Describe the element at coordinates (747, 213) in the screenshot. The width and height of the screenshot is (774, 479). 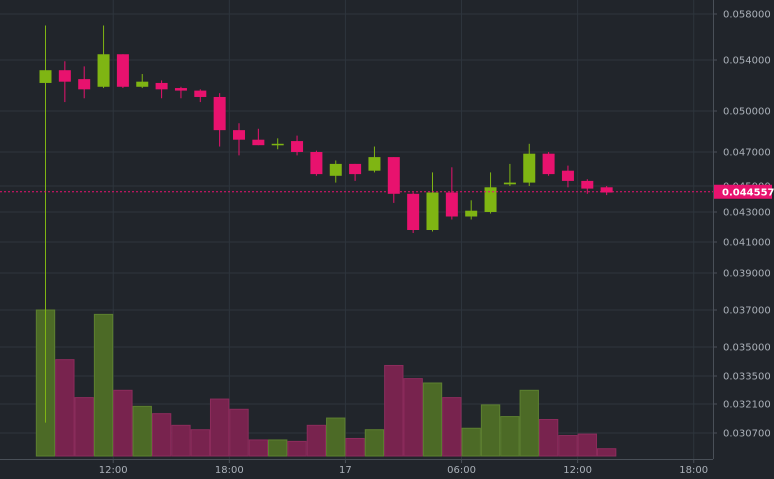
I see `price-tick-label: 0.043000` at that location.